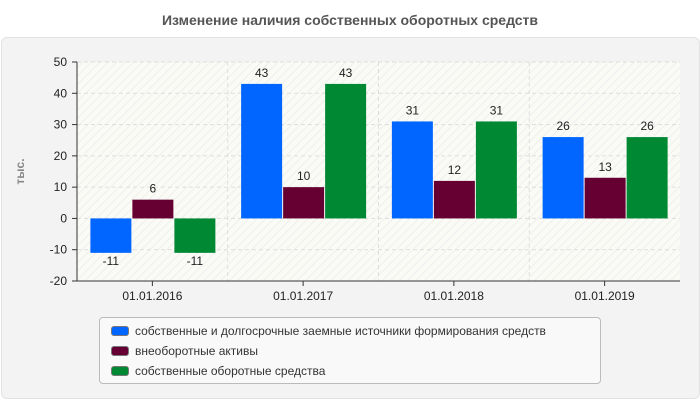 This screenshot has height=400, width=700. I want to click on legend-item: внеоборотные активы, so click(184, 351).